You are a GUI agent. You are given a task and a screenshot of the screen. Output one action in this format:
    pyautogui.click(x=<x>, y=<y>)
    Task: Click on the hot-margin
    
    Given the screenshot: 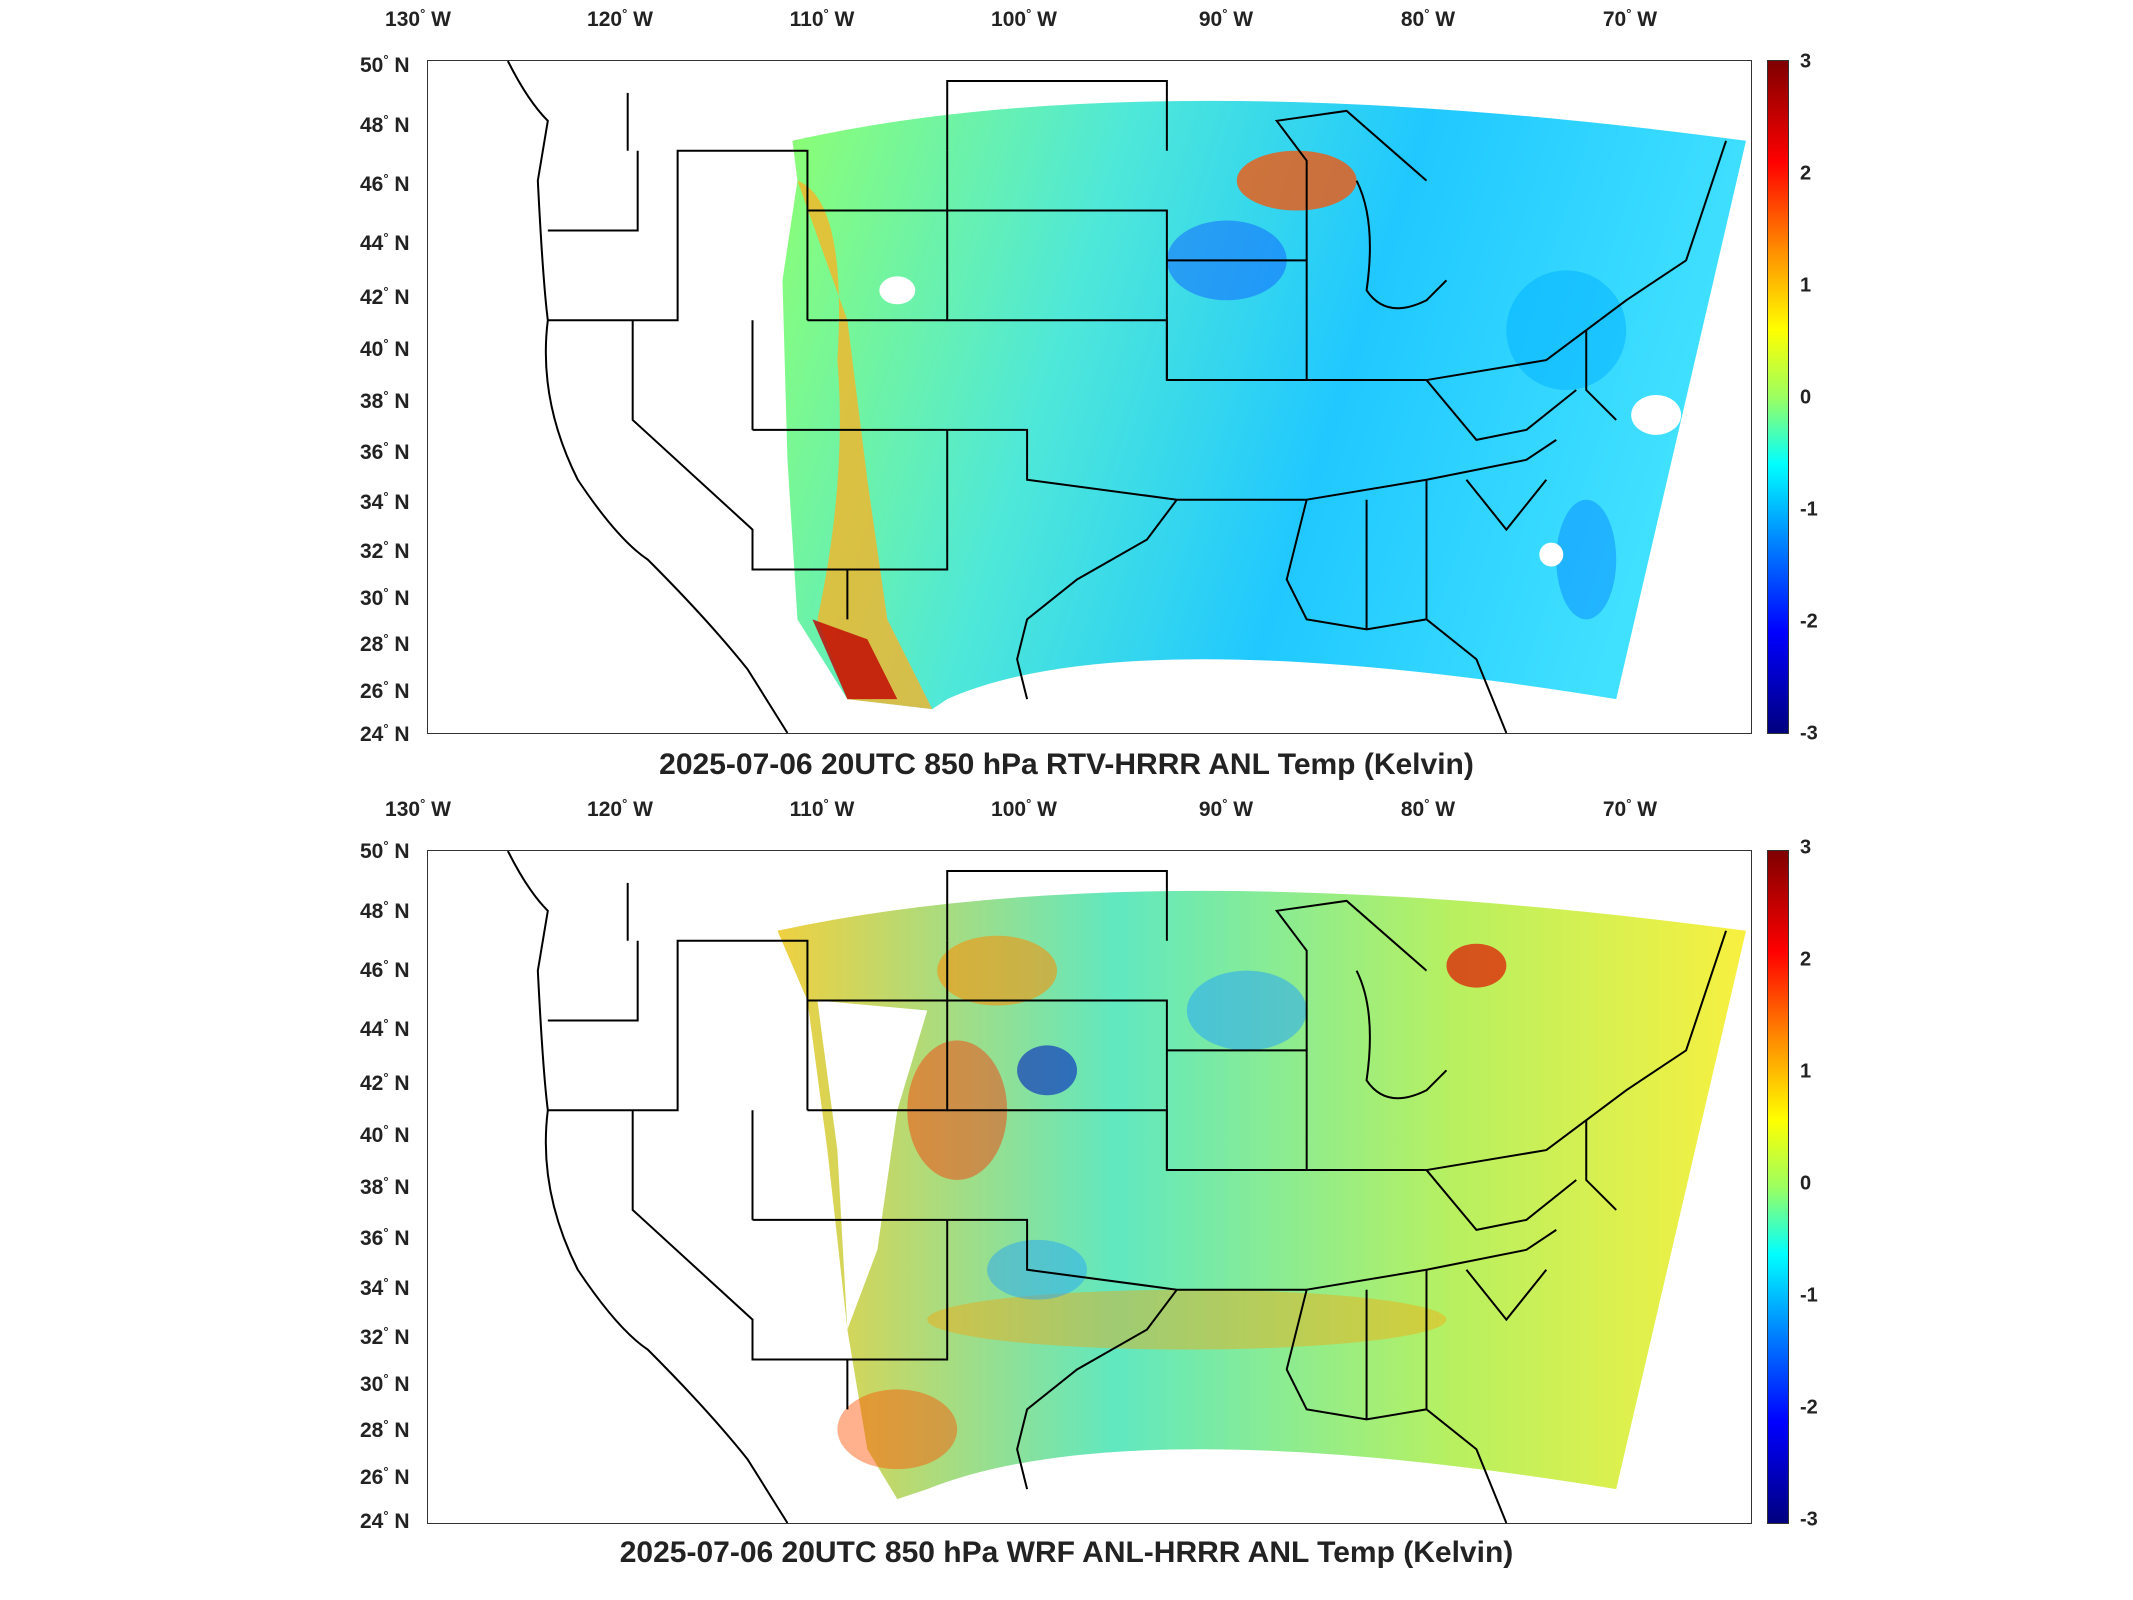 What is the action you would take?
    pyautogui.click(x=865, y=445)
    